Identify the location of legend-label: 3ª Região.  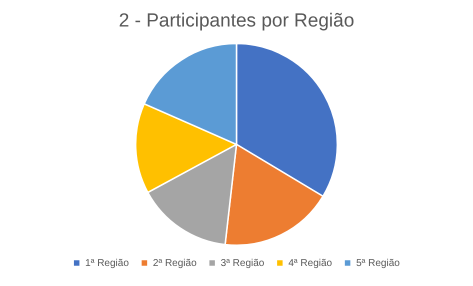
(242, 263).